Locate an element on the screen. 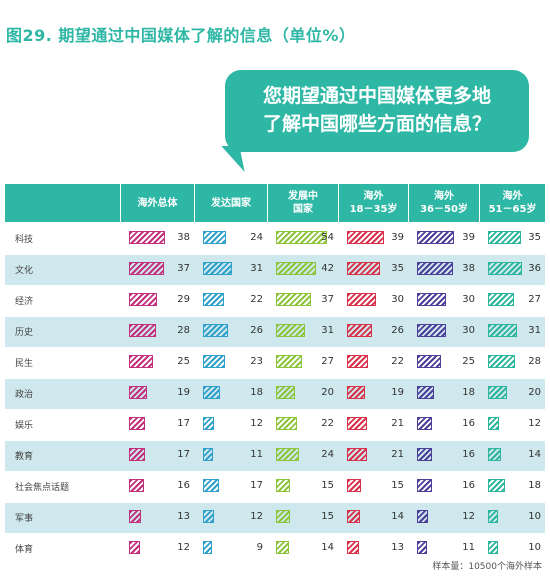 The width and height of the screenshot is (550, 576). category-label: 历史 is located at coordinates (24, 333).